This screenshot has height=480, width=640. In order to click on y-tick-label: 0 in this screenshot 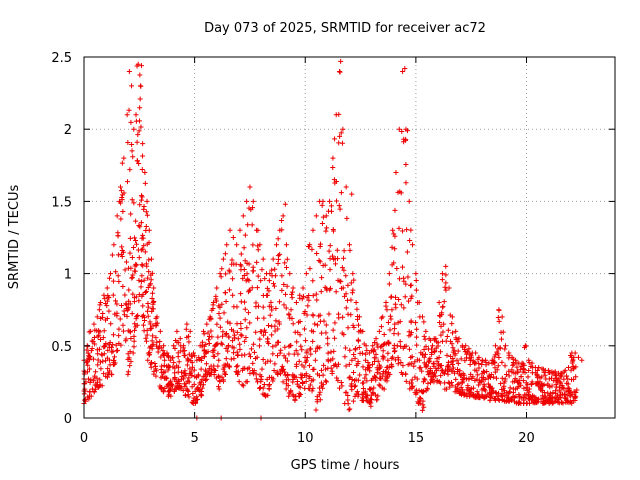, I will do `click(68, 419)`.